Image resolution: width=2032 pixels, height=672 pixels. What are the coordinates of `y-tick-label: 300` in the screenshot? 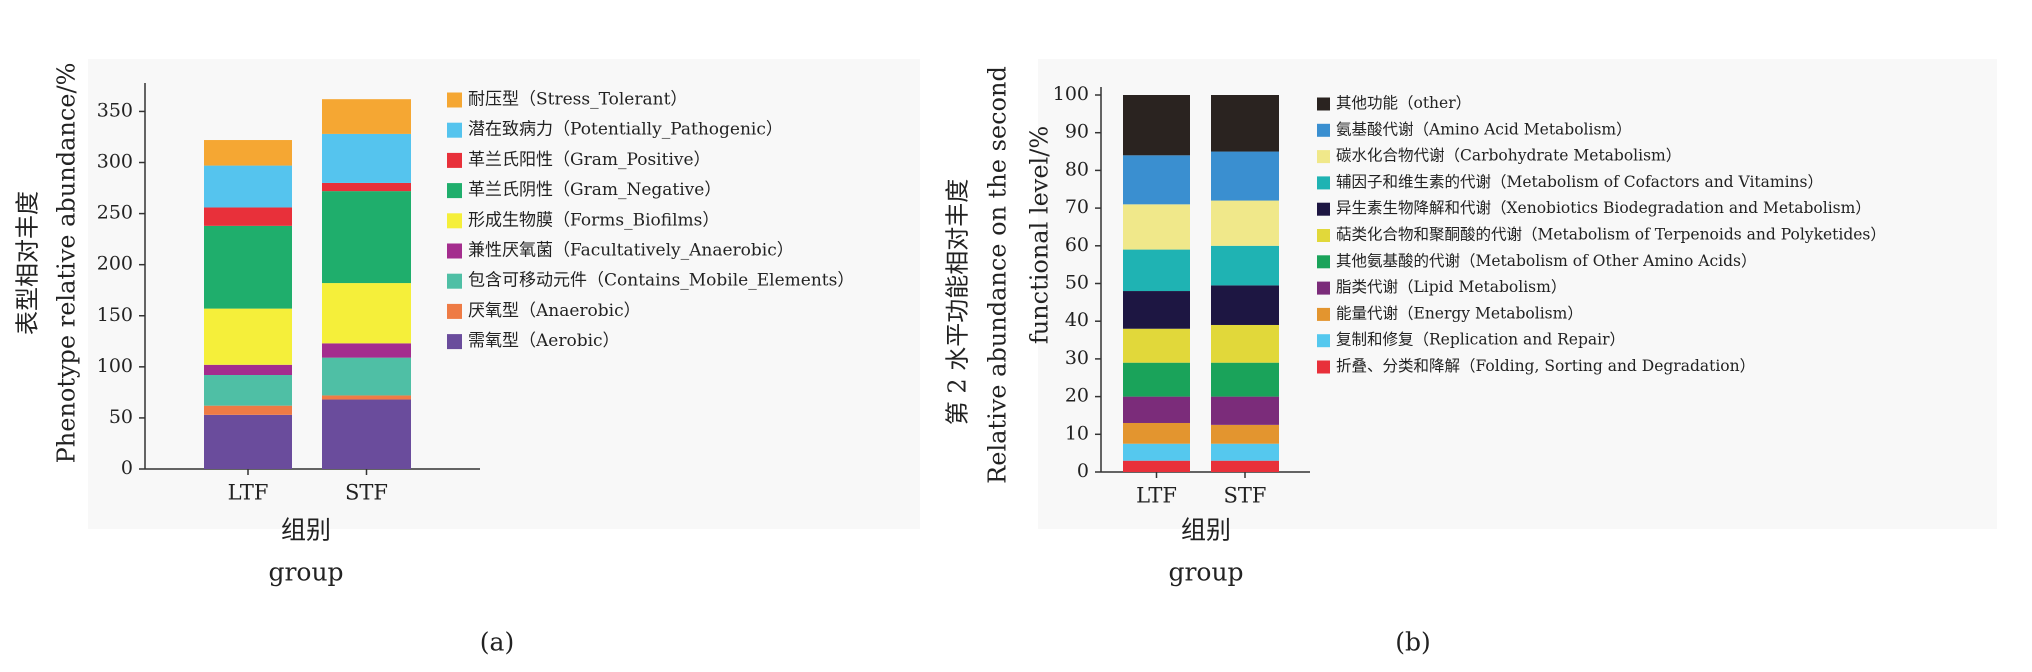 It's located at (115, 162).